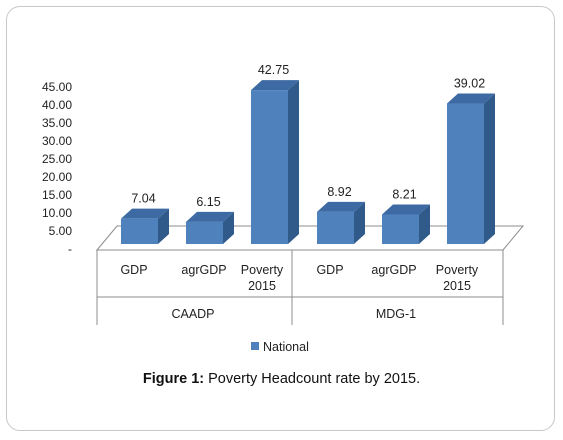 This screenshot has width=563, height=440. I want to click on data-label: 8.21, so click(404, 194).